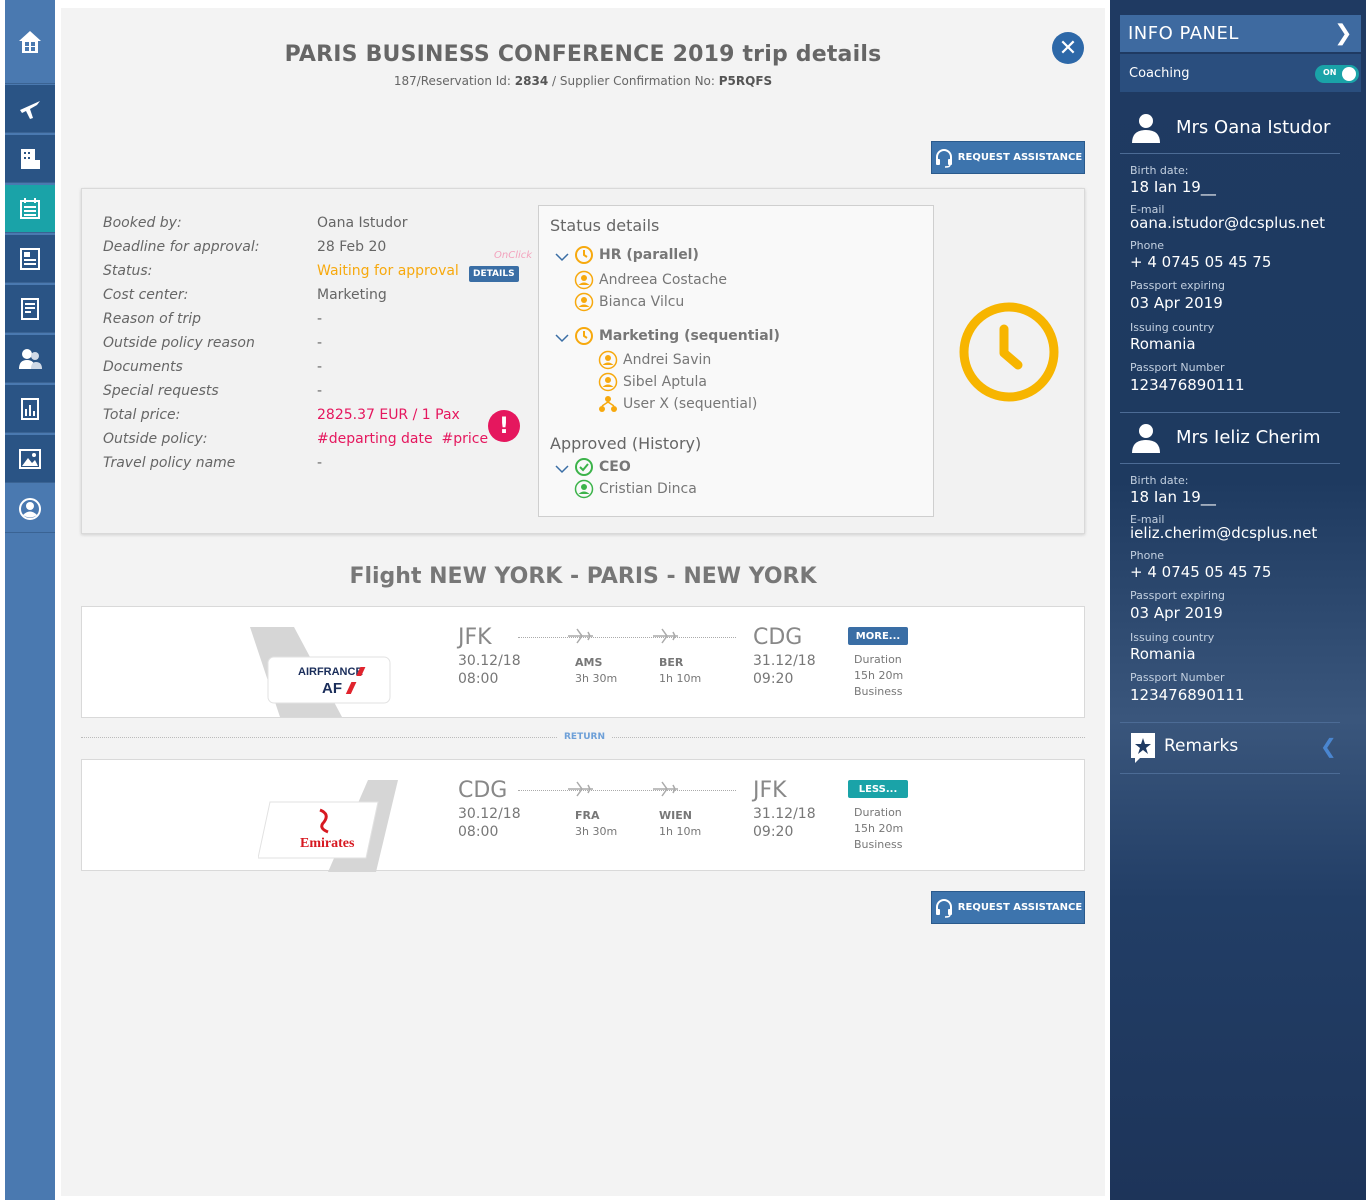 Image resolution: width=1366 pixels, height=1200 pixels. Describe the element at coordinates (494, 274) in the screenshot. I see `details-button: DETAILS` at that location.